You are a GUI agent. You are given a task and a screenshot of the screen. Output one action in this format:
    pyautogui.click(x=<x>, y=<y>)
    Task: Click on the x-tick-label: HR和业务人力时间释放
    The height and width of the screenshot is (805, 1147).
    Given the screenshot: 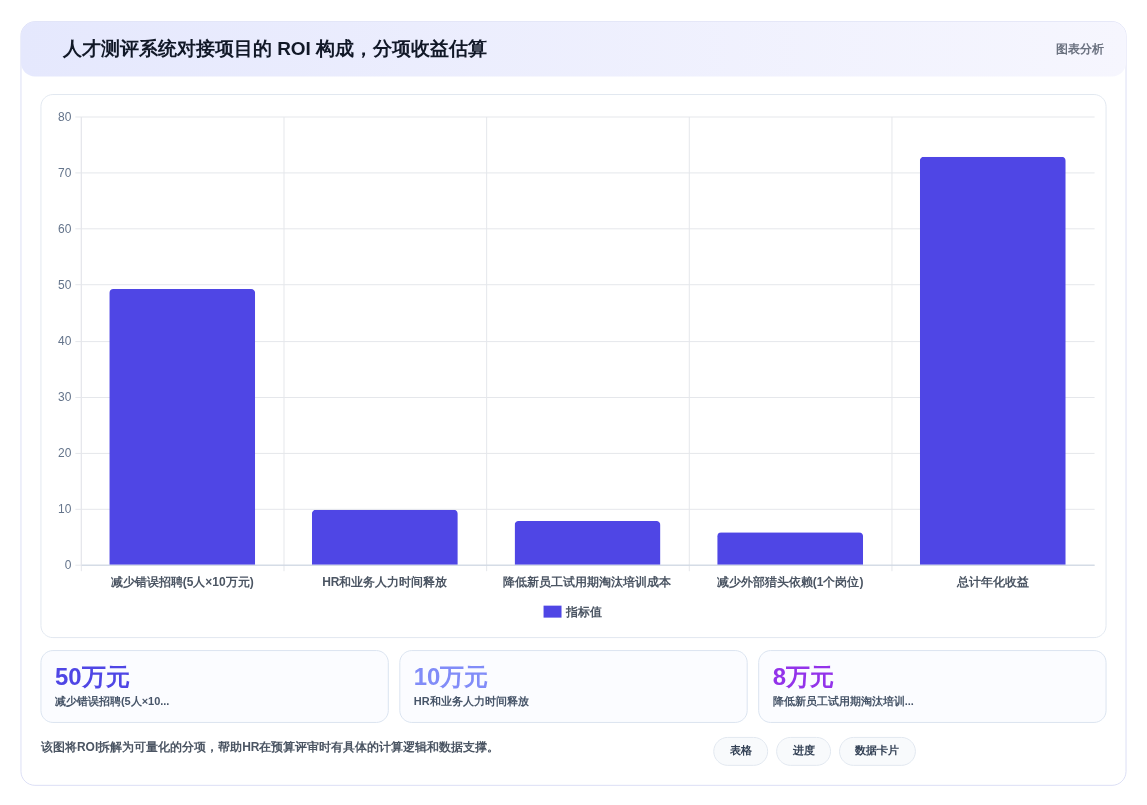 What is the action you would take?
    pyautogui.click(x=385, y=582)
    